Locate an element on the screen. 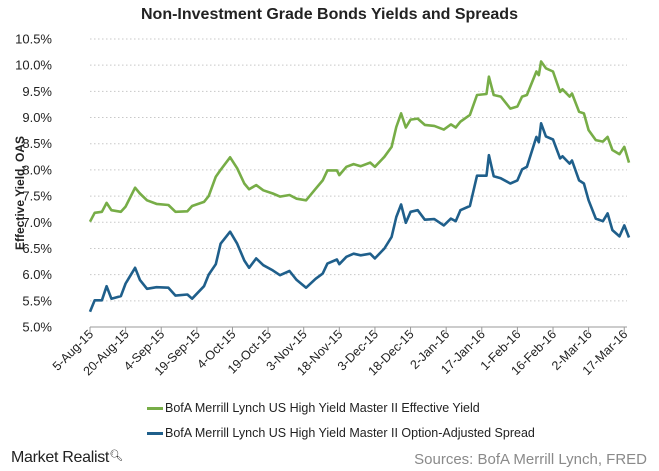 This screenshot has height=471, width=659. y-tick-label: 6.5% is located at coordinates (37, 248).